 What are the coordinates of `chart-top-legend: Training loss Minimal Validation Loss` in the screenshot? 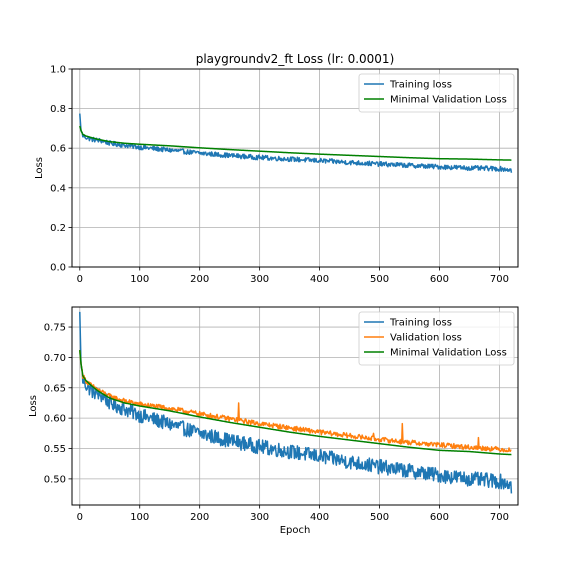 It's located at (436, 93).